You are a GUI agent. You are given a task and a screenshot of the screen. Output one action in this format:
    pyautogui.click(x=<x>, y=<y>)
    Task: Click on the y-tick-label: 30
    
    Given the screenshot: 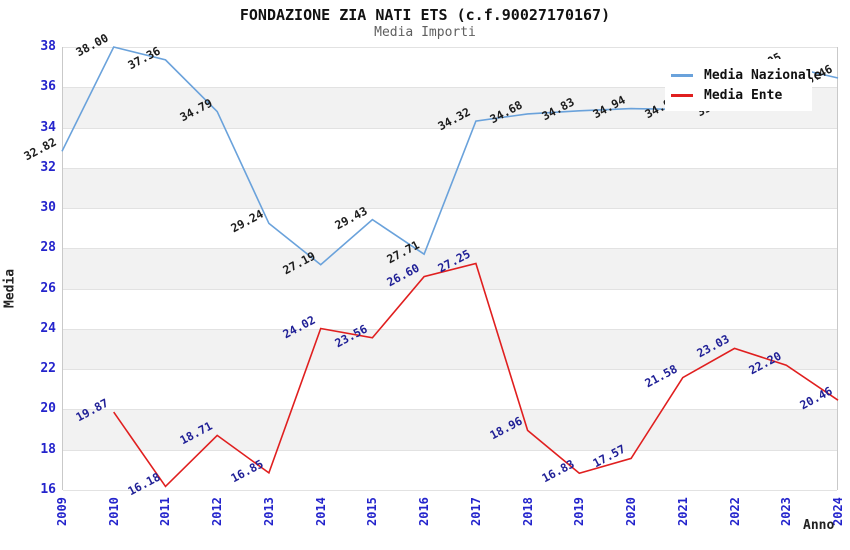 What is the action you would take?
    pyautogui.click(x=48, y=208)
    